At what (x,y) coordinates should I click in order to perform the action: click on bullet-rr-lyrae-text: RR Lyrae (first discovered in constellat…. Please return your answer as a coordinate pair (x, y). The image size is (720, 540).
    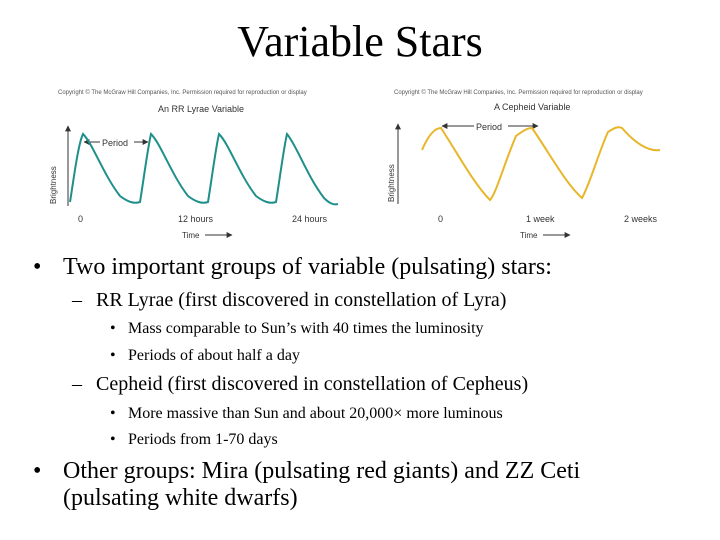
    Looking at the image, I should click on (301, 300).